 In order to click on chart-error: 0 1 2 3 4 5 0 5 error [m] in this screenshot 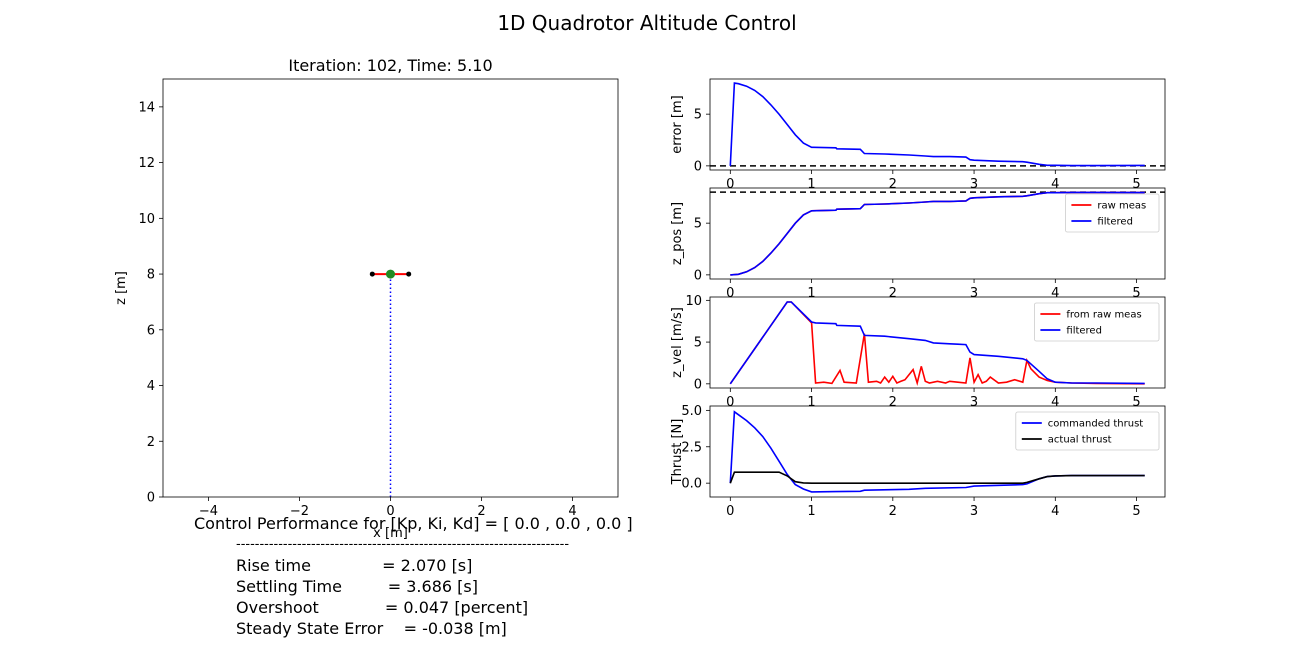, I will do `click(918, 135)`.